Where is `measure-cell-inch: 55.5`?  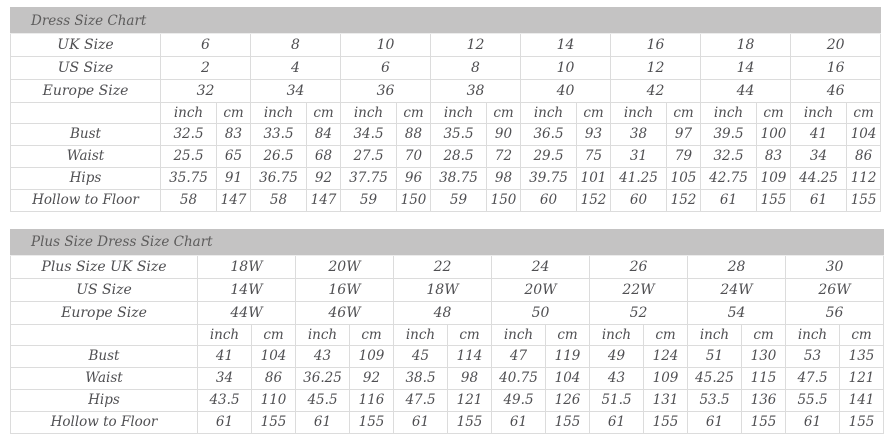 measure-cell-inch: 55.5 is located at coordinates (812, 400).